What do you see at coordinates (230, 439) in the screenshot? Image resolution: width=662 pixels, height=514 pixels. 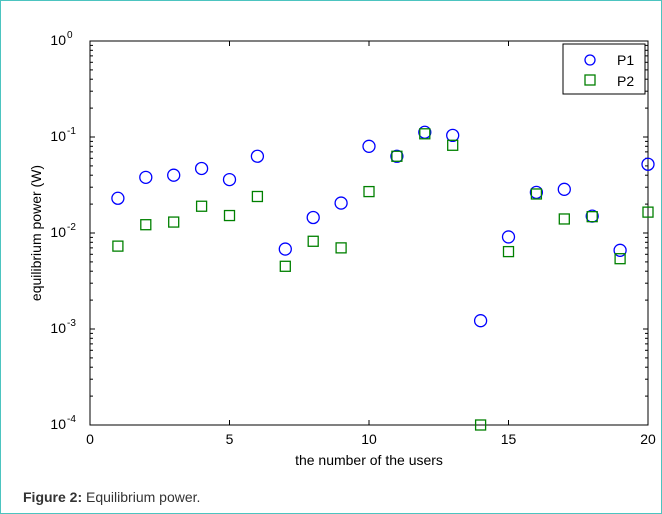 I see `x-tick-label: 5` at bounding box center [230, 439].